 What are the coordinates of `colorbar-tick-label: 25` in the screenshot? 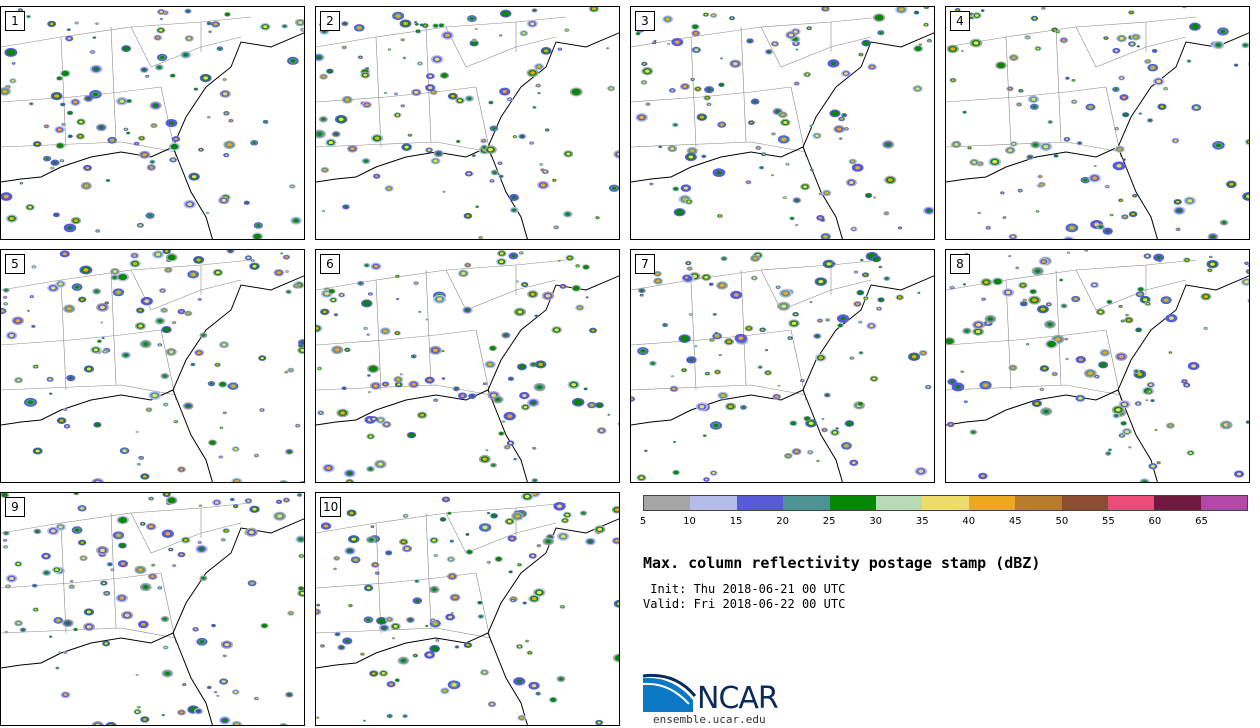 It's located at (829, 521).